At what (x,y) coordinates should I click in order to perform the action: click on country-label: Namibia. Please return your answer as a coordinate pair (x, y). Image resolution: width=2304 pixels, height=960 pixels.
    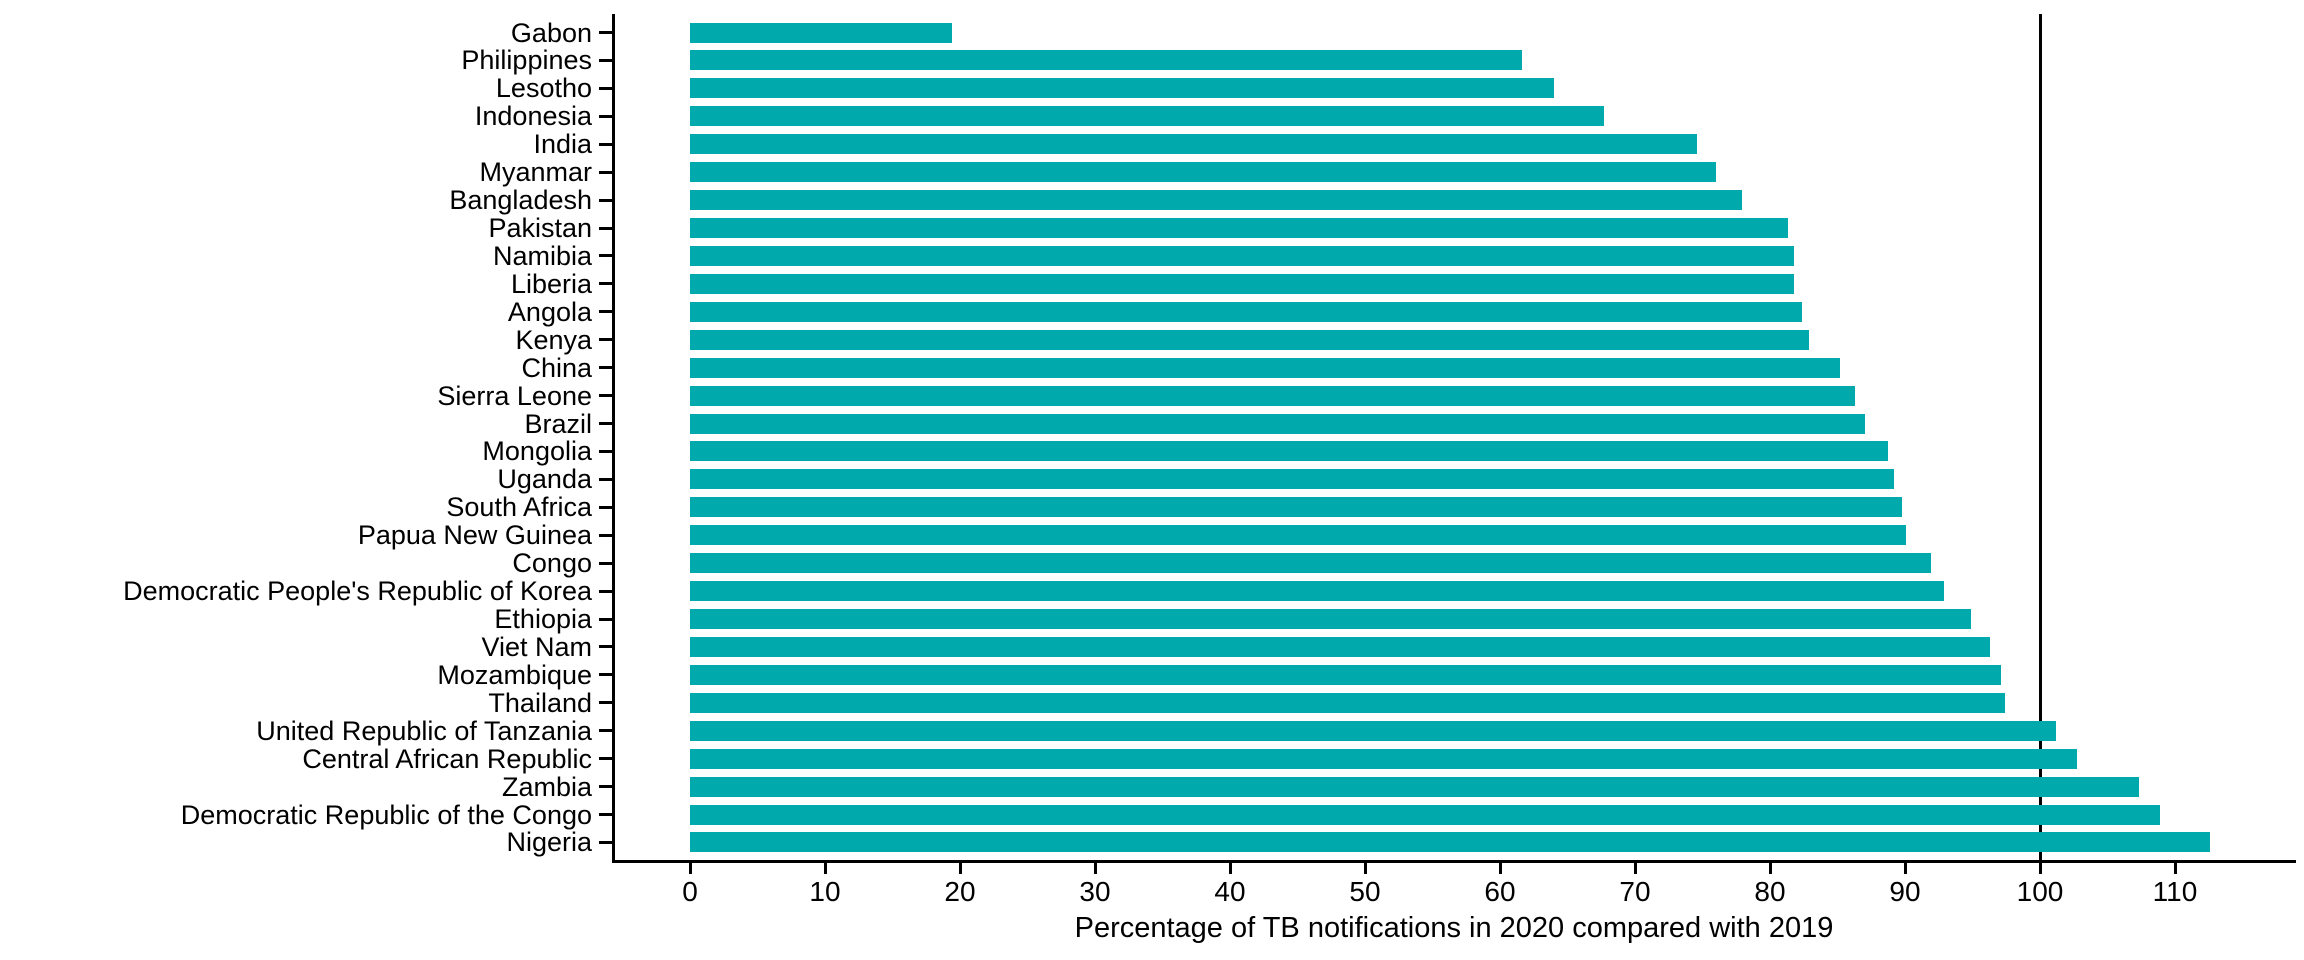
    Looking at the image, I should click on (542, 255).